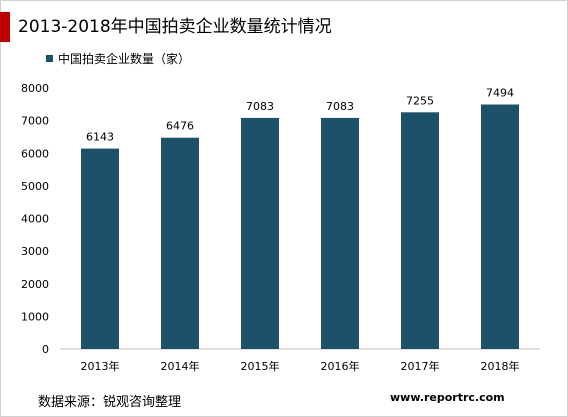 The image size is (568, 417). What do you see at coordinates (49, 58) in the screenshot?
I see `legend-swatch` at bounding box center [49, 58].